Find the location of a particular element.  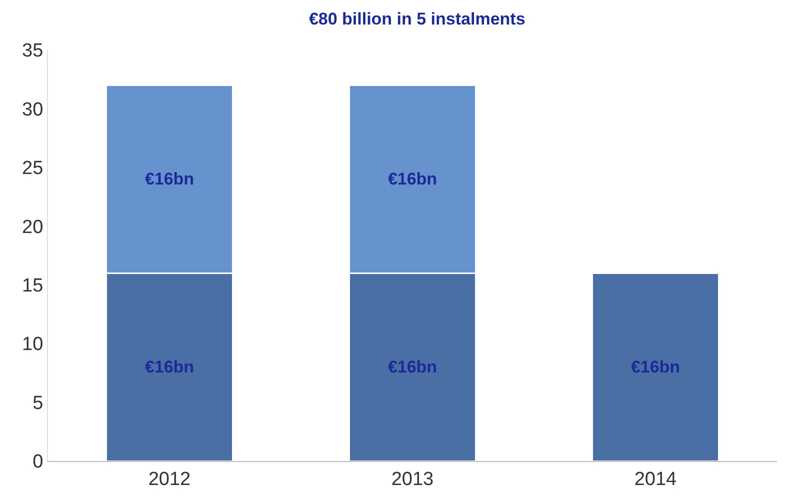

y-tick-label: 25 is located at coordinates (33, 169).